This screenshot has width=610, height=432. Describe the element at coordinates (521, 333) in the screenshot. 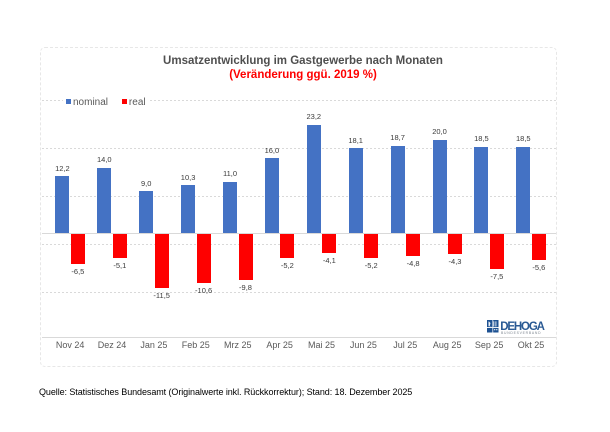

I see `svg-text: BUNDESVERBAND` at that location.